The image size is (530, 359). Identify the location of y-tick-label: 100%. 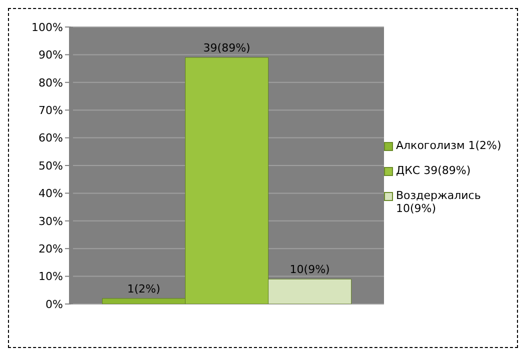
(47, 27).